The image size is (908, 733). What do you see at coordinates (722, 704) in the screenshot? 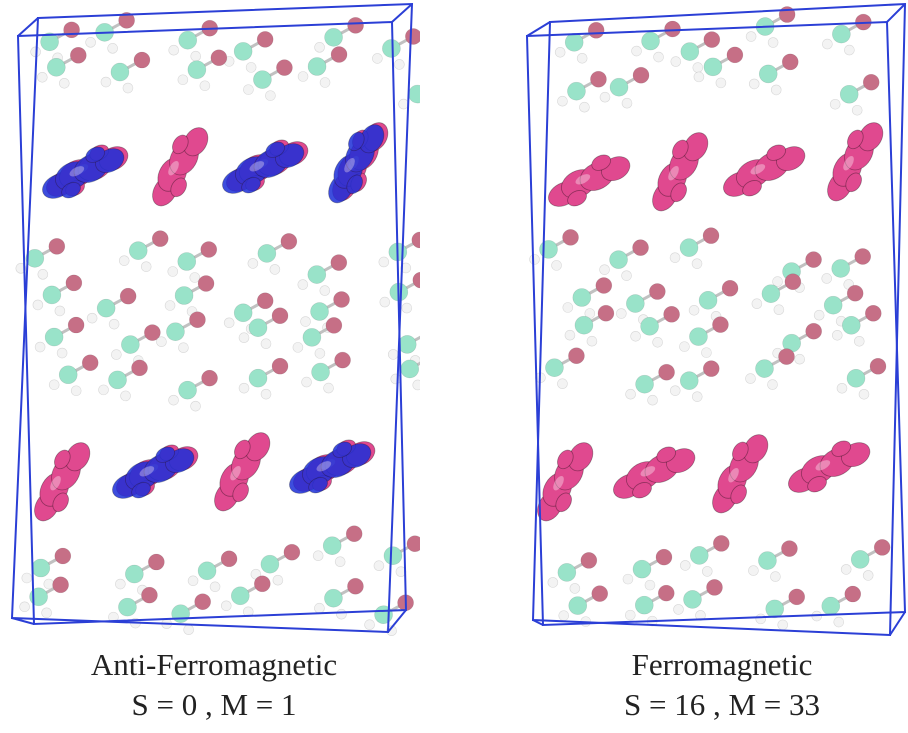
I see `ferromagnetic-caption-values: S = 16 , M = 33` at bounding box center [722, 704].